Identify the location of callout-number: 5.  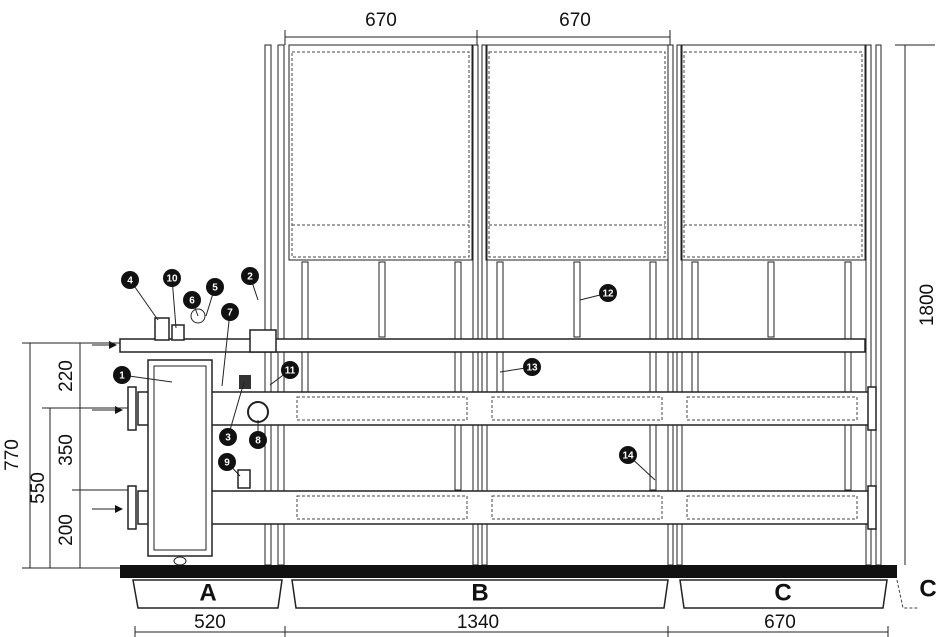
(215, 288).